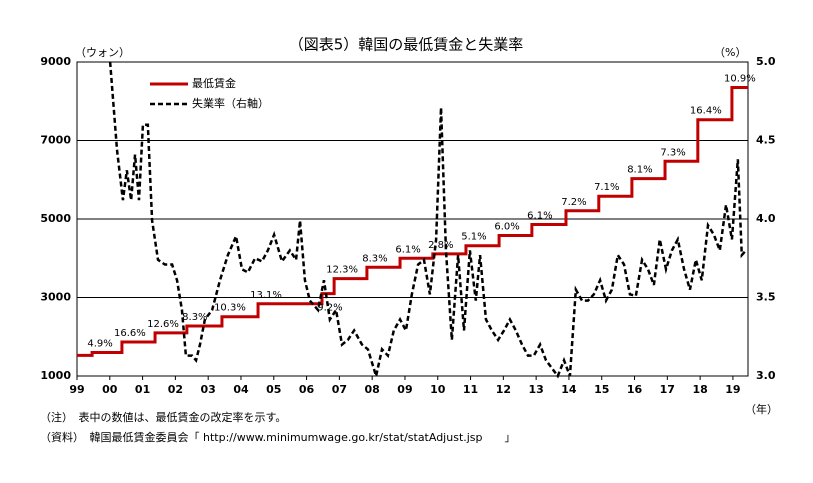  What do you see at coordinates (601, 389) in the screenshot?
I see `x-tick-label: 15` at bounding box center [601, 389].